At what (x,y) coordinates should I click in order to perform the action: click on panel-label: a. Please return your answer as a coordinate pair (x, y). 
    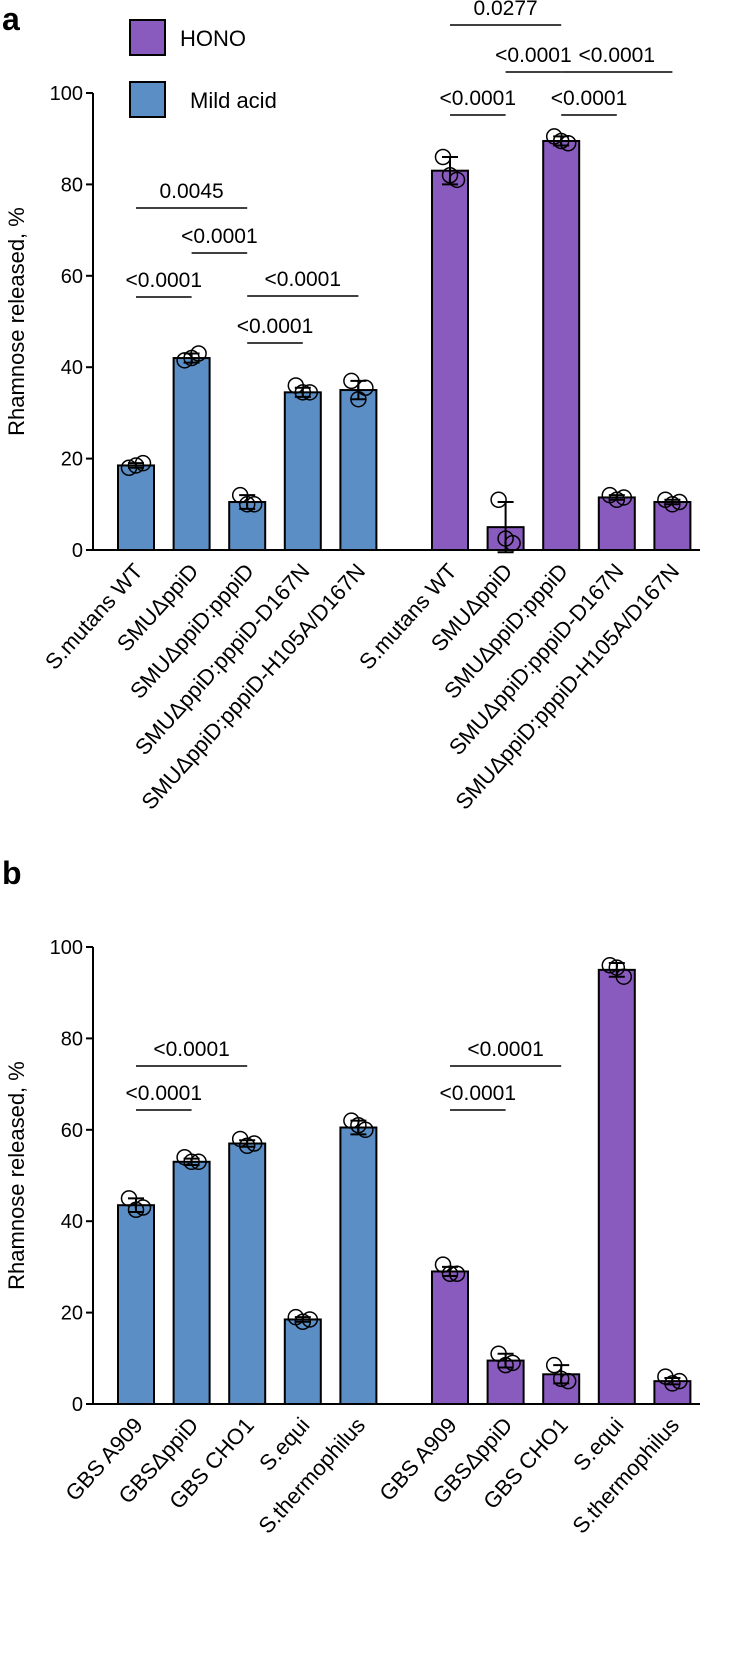
    Looking at the image, I should click on (11, 19).